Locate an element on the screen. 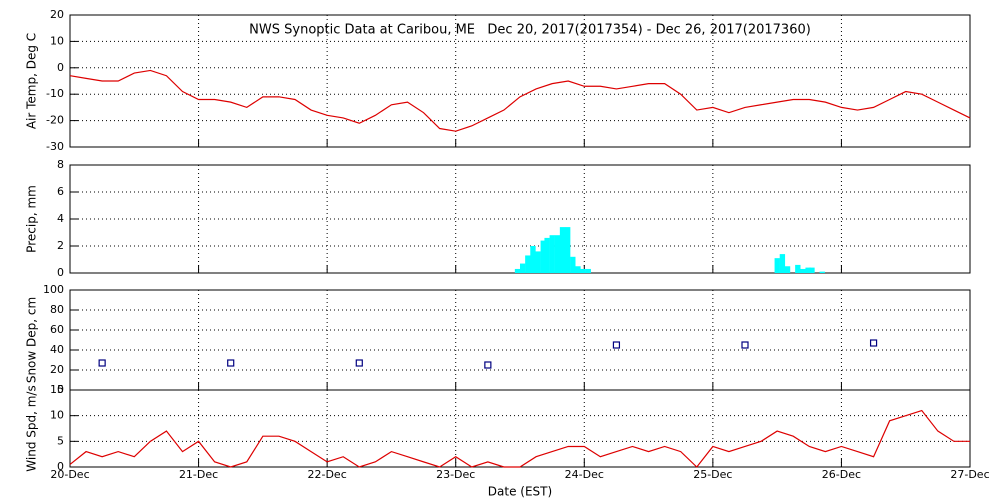 The image size is (1000, 500). y-axis-label: Wind Spd, m/s is located at coordinates (32, 428).